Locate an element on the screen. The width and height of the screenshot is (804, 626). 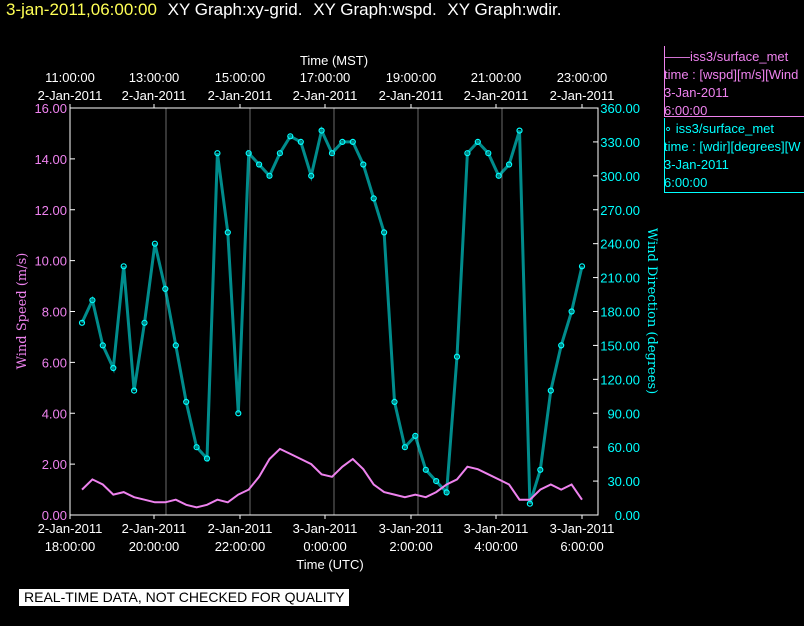
top-axis-time-label: 19:00:00 is located at coordinates (411, 77).